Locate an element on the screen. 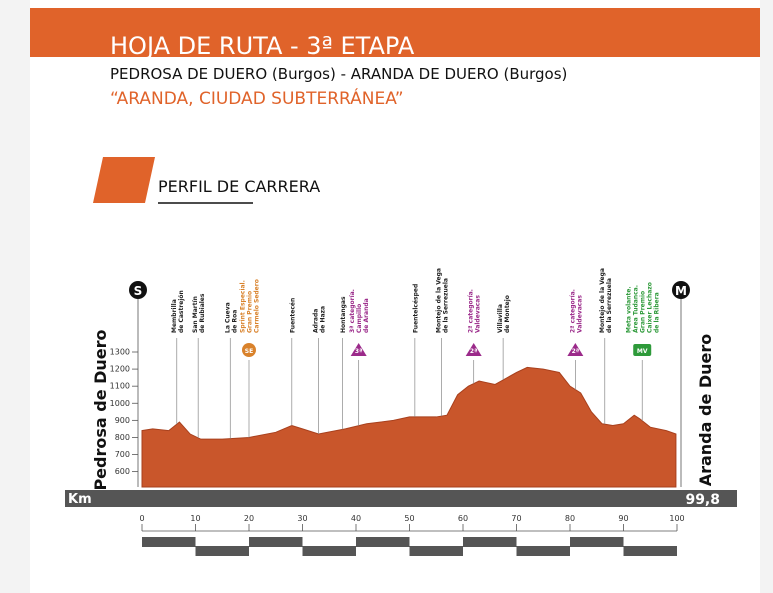 Image resolution: width=773 pixels, height=593 pixels. waypoint-label: Villavilla is located at coordinates (500, 318).